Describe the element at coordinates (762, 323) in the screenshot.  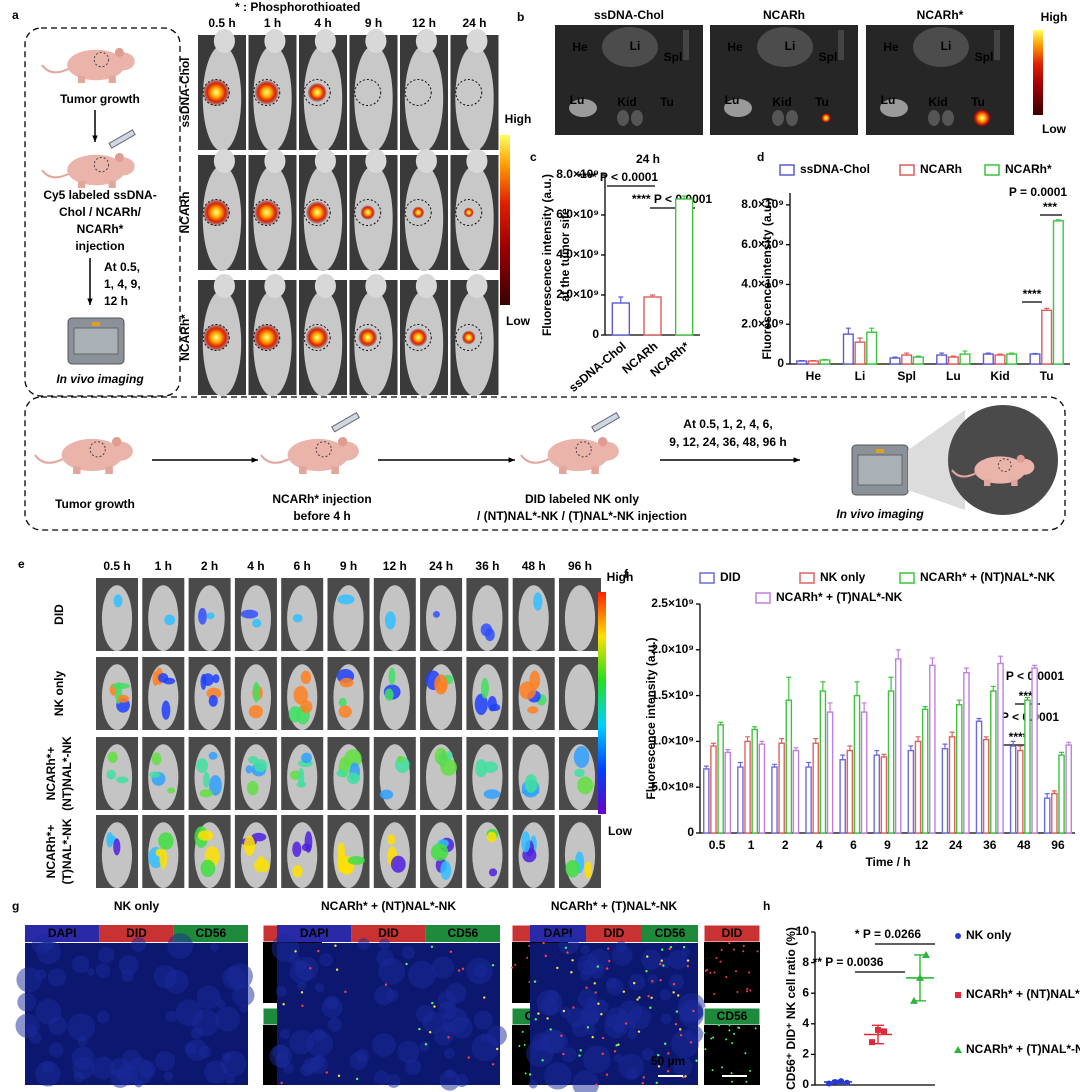
I see `y-tick-label: 2.0×10⁹` at that location.